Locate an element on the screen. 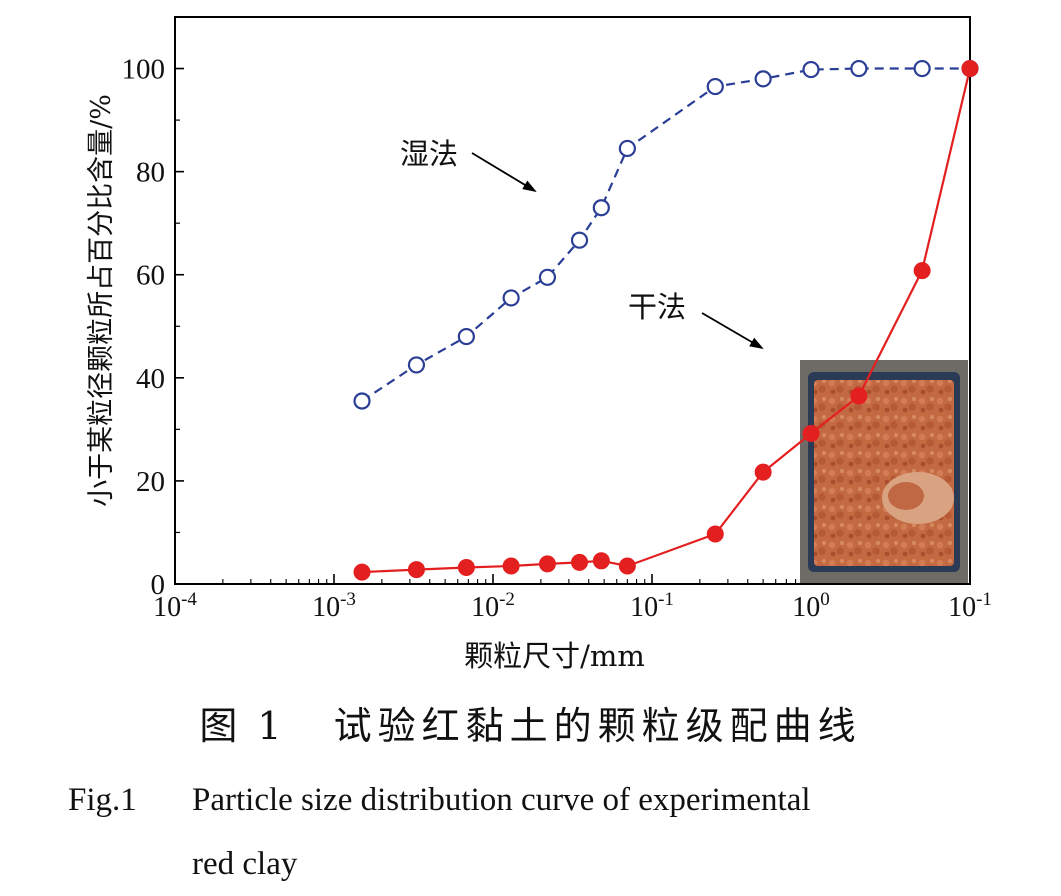 The image size is (1061, 896). caption-en-text-line2: red clay is located at coordinates (245, 864).